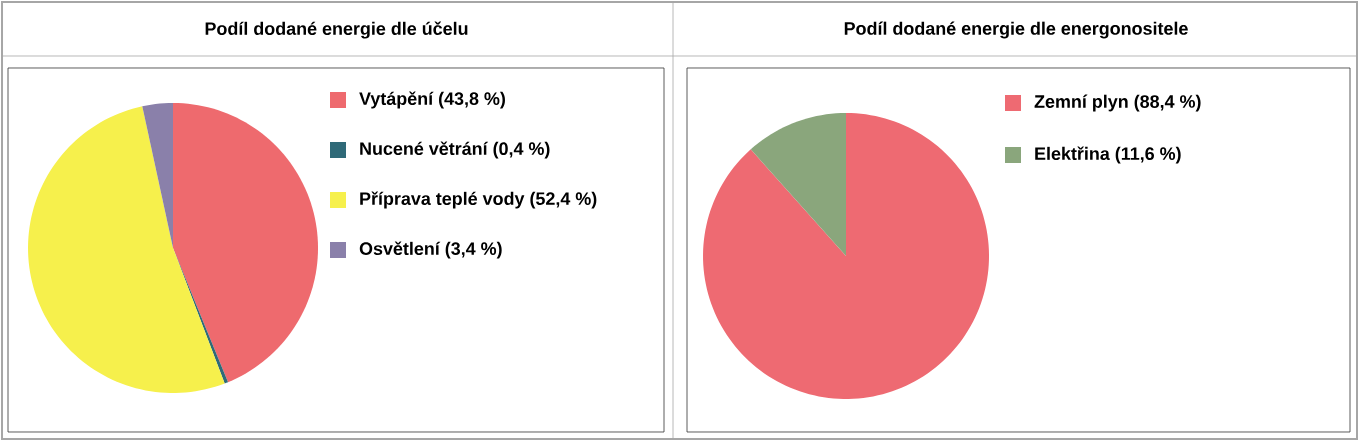 The width and height of the screenshot is (1359, 441). I want to click on legend-label: Zemní plyn (88,4 %), so click(1117, 103).